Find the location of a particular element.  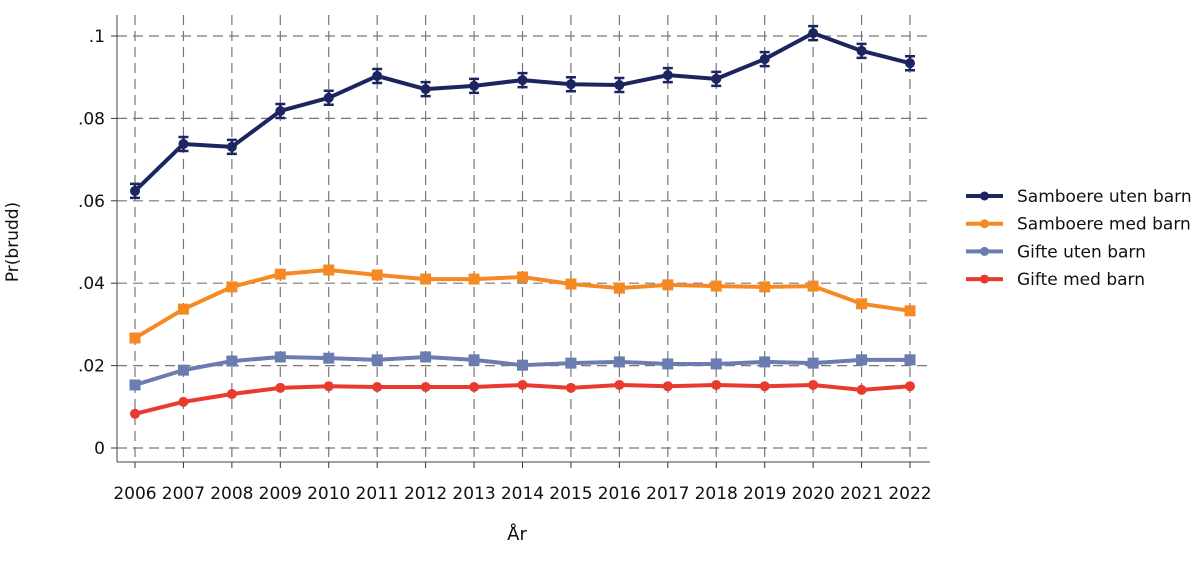

x-tick-label: 2008 is located at coordinates (231, 494).